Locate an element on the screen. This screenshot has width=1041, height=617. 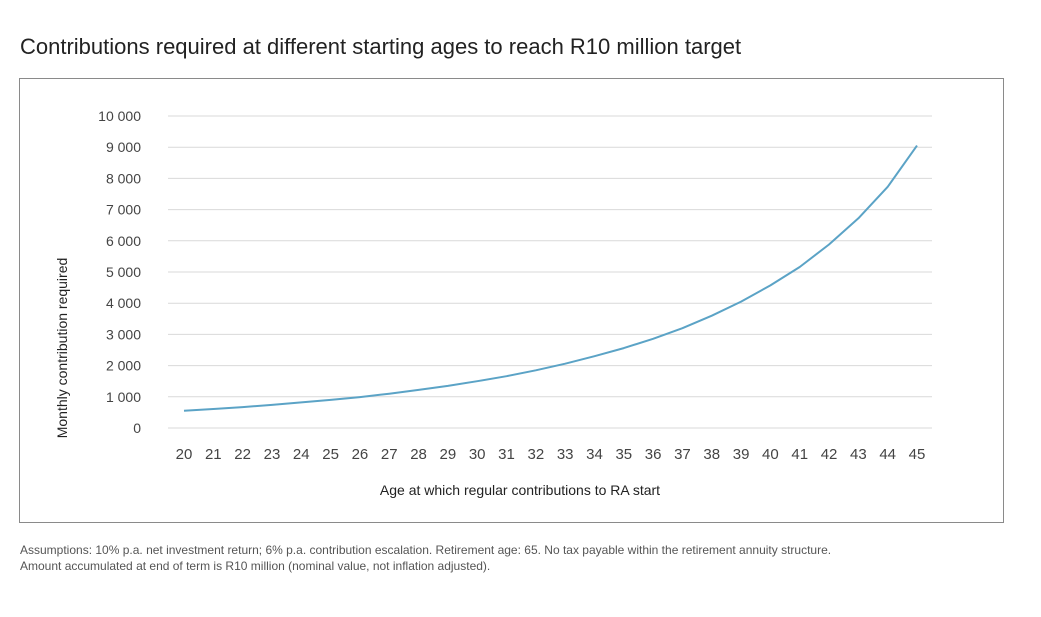
y-tick-label: 6 000 is located at coordinates (123, 241).